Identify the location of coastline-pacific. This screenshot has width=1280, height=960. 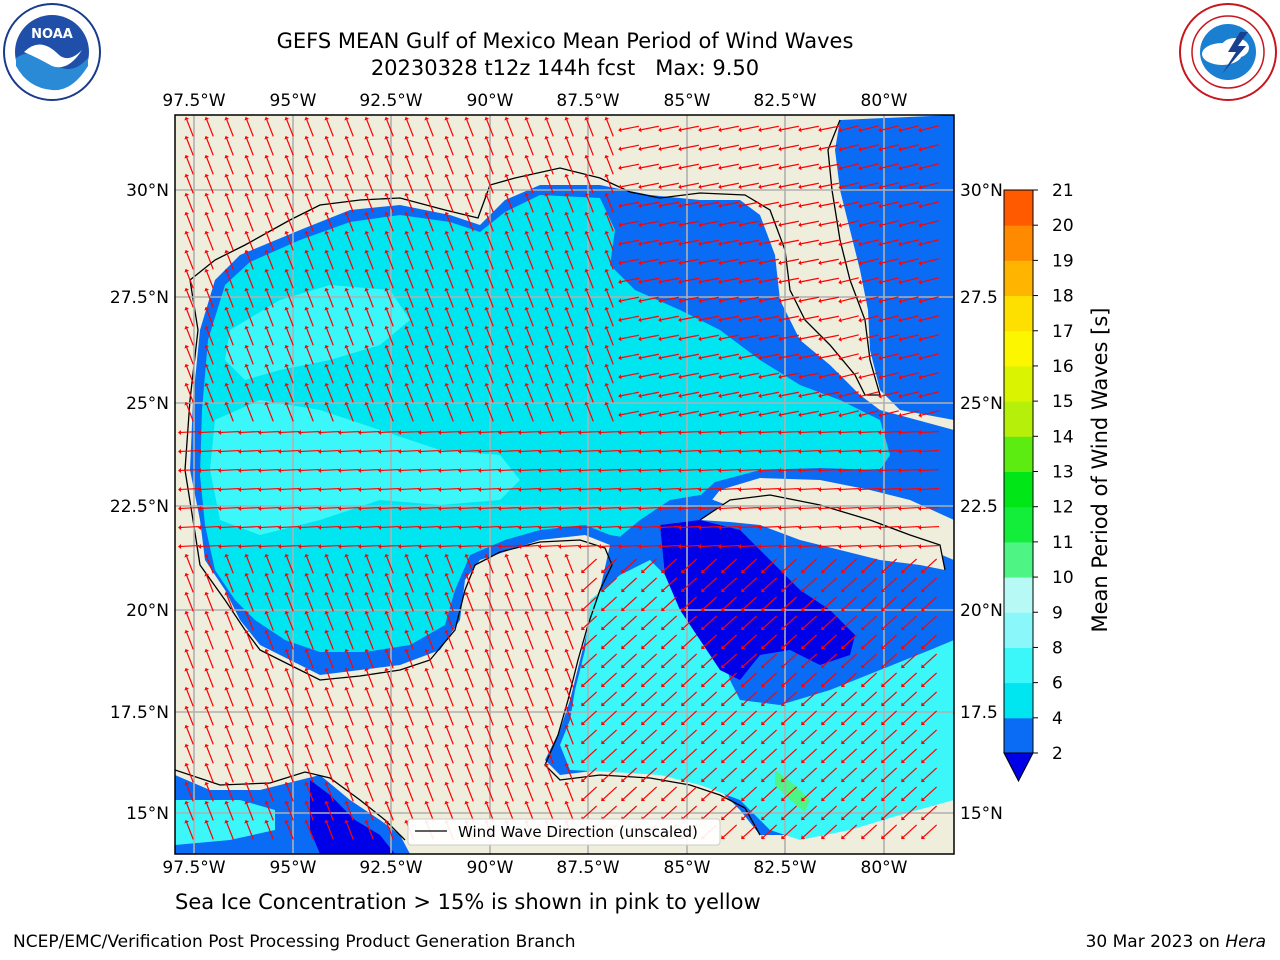
(290, 805).